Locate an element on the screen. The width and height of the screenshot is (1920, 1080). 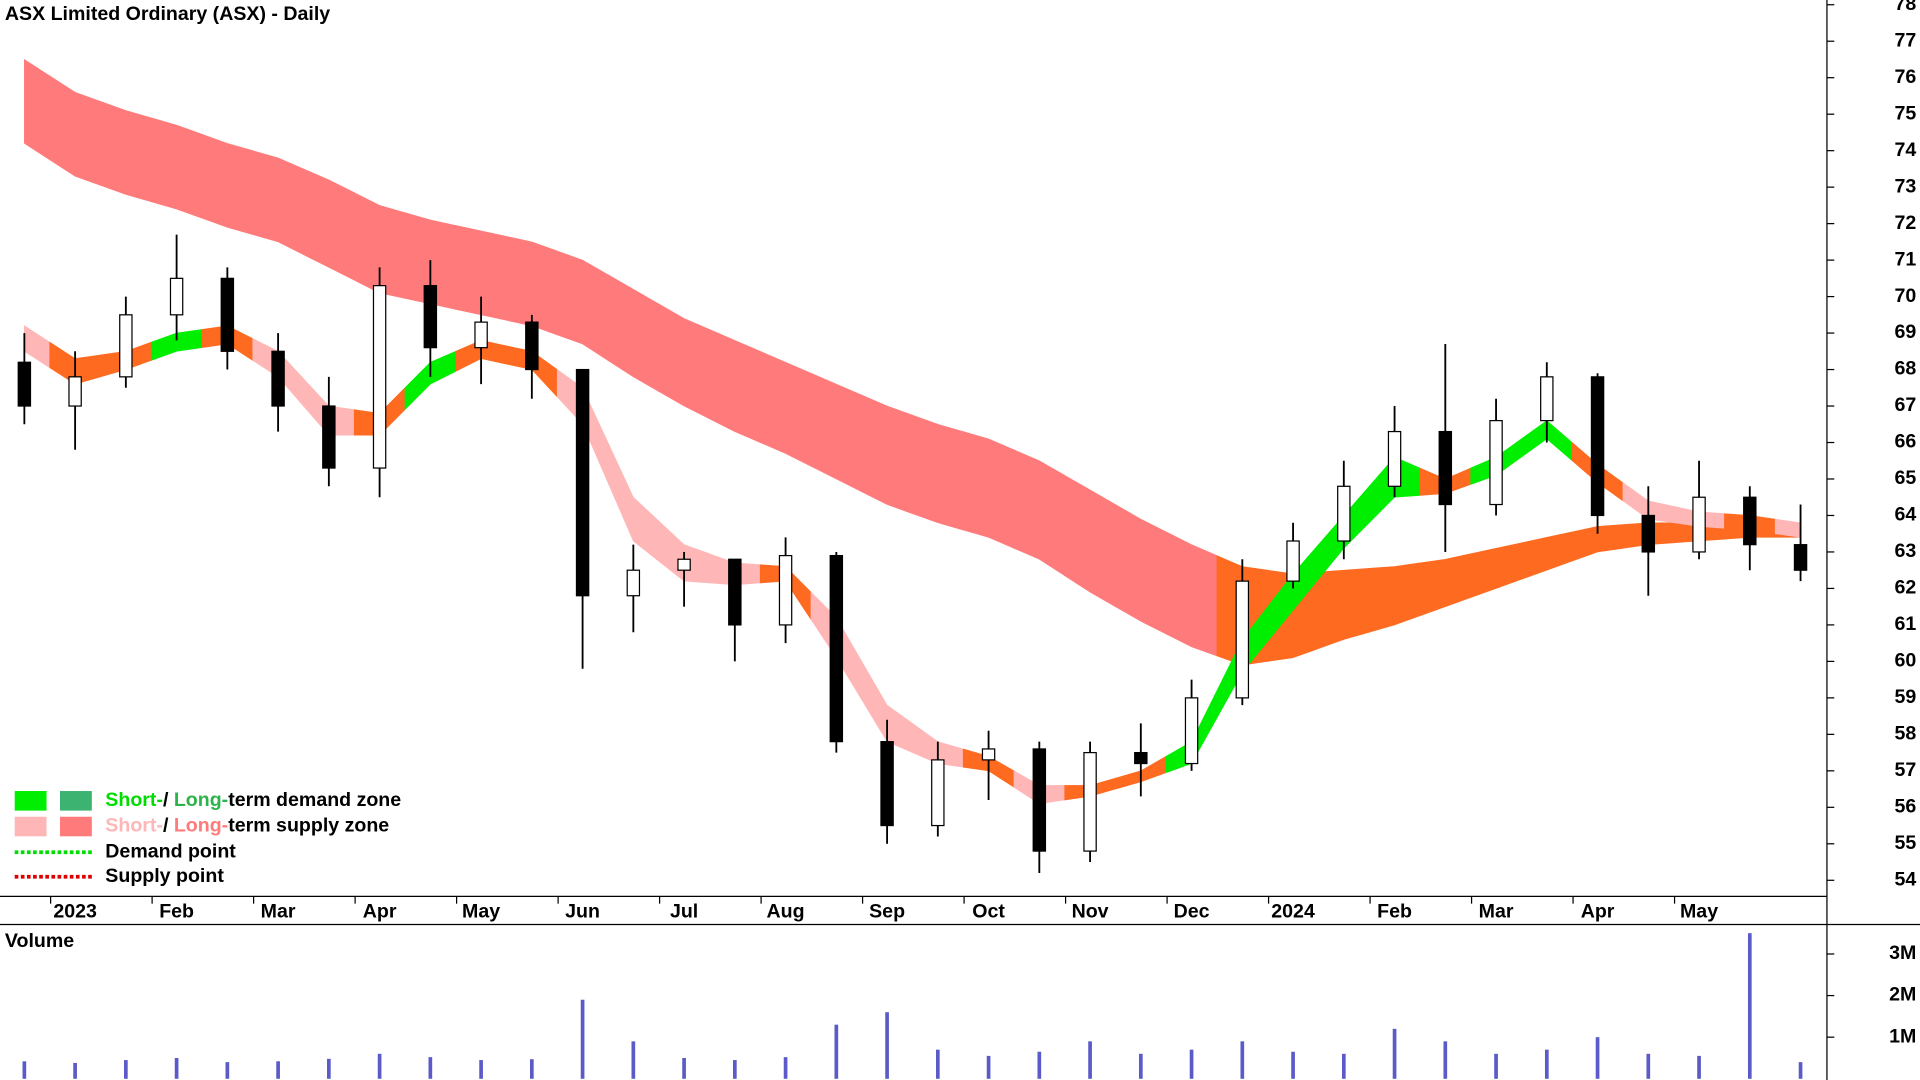
x-tick-label: Oct is located at coordinates (988, 911).